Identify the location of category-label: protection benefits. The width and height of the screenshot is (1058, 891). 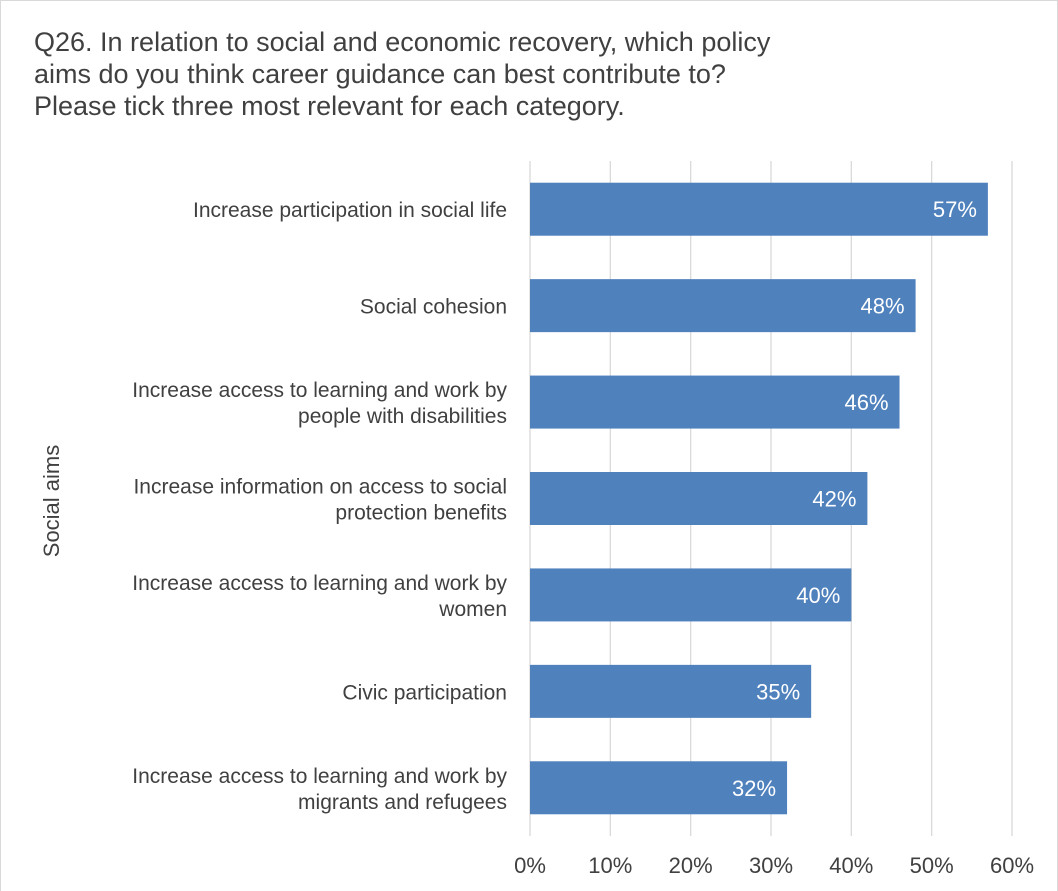
(421, 513).